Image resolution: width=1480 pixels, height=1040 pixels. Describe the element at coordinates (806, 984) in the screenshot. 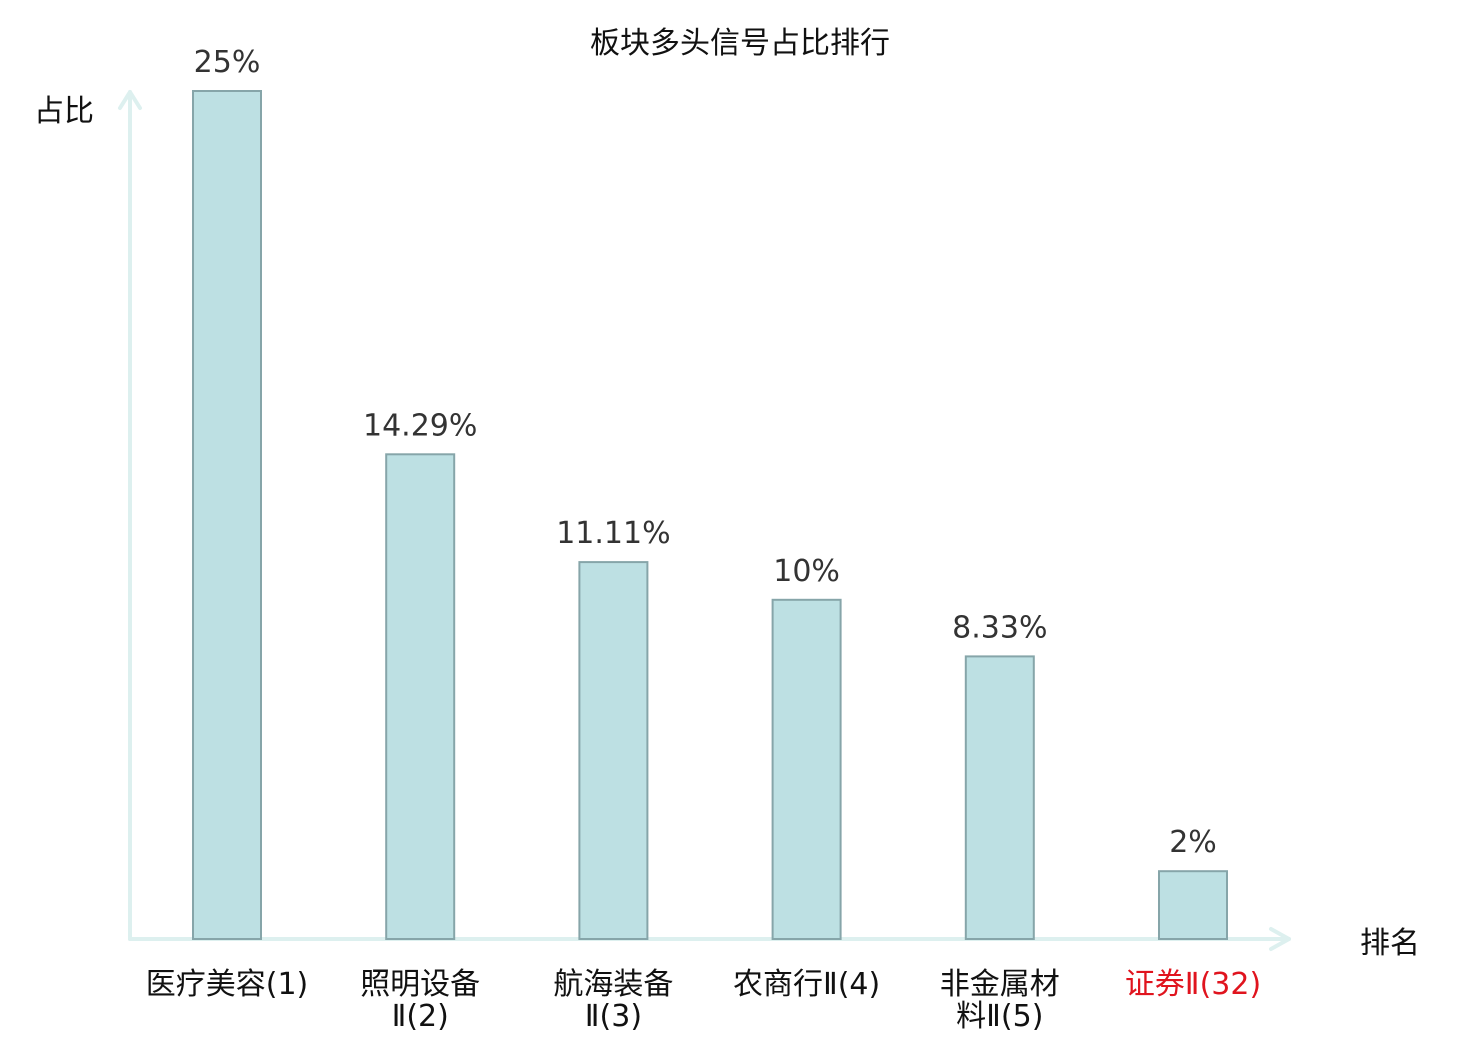

I see `category-tick-label: 农商行Ⅱ(4)` at that location.